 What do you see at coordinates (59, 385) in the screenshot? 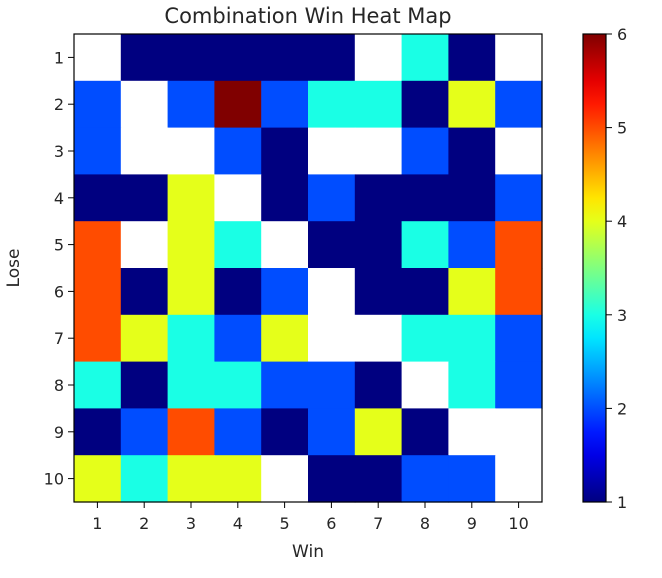
I see `y-tick-label: 8` at bounding box center [59, 385].